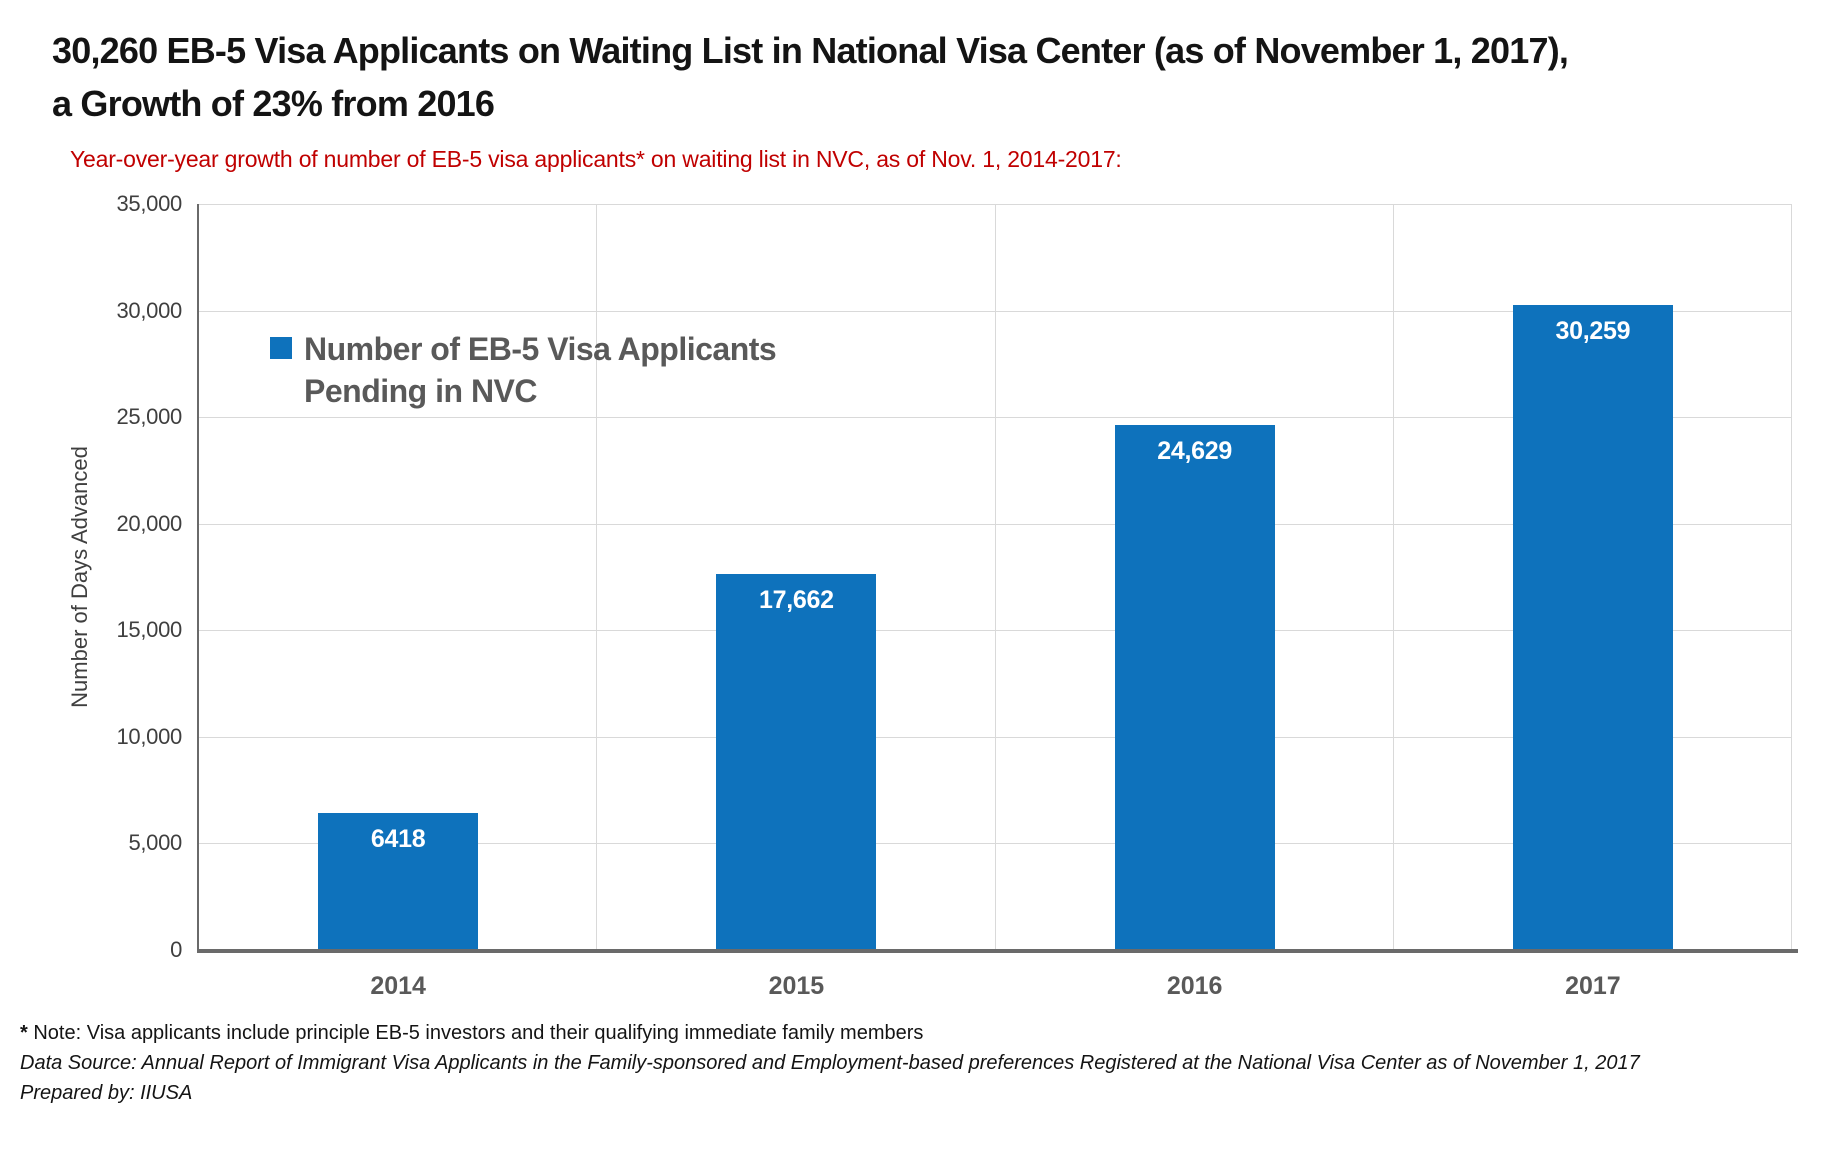 The width and height of the screenshot is (1824, 1154). What do you see at coordinates (1194, 451) in the screenshot?
I see `bar-value-label-2016: 24,629` at bounding box center [1194, 451].